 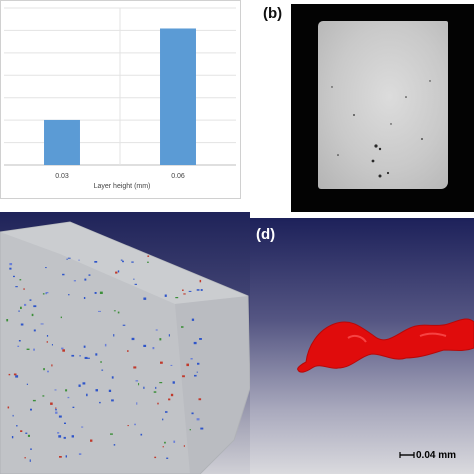 What do you see at coordinates (385, 345) in the screenshot?
I see `pore-shape` at bounding box center [385, 345].